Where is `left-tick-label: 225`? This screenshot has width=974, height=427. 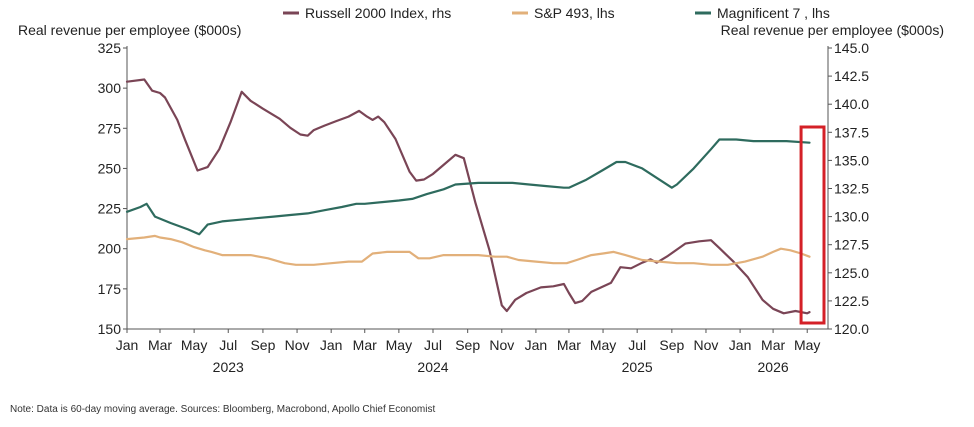 left-tick-label: 225 is located at coordinates (110, 209).